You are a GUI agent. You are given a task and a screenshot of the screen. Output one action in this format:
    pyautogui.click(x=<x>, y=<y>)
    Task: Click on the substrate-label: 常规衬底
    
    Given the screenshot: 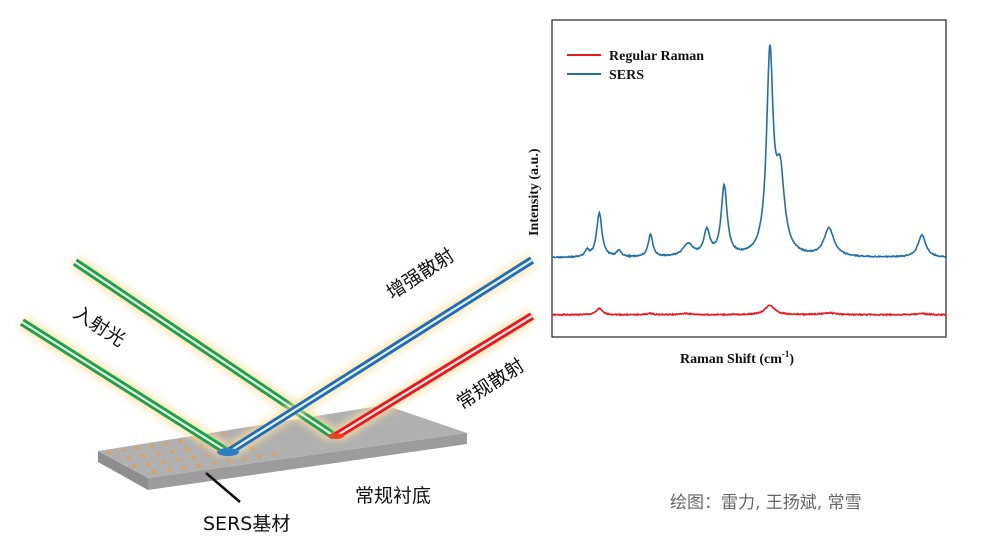 What is the action you would take?
    pyautogui.click(x=393, y=496)
    